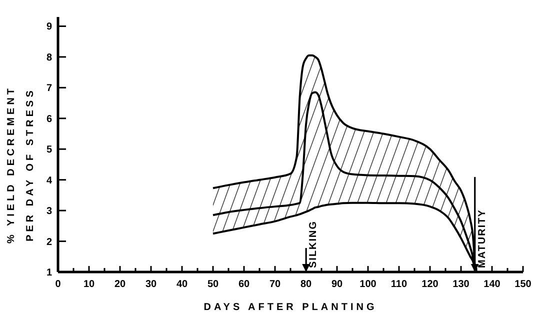 Image resolution: width=550 pixels, height=320 pixels. I want to click on y-tick-label: 1, so click(49, 273).